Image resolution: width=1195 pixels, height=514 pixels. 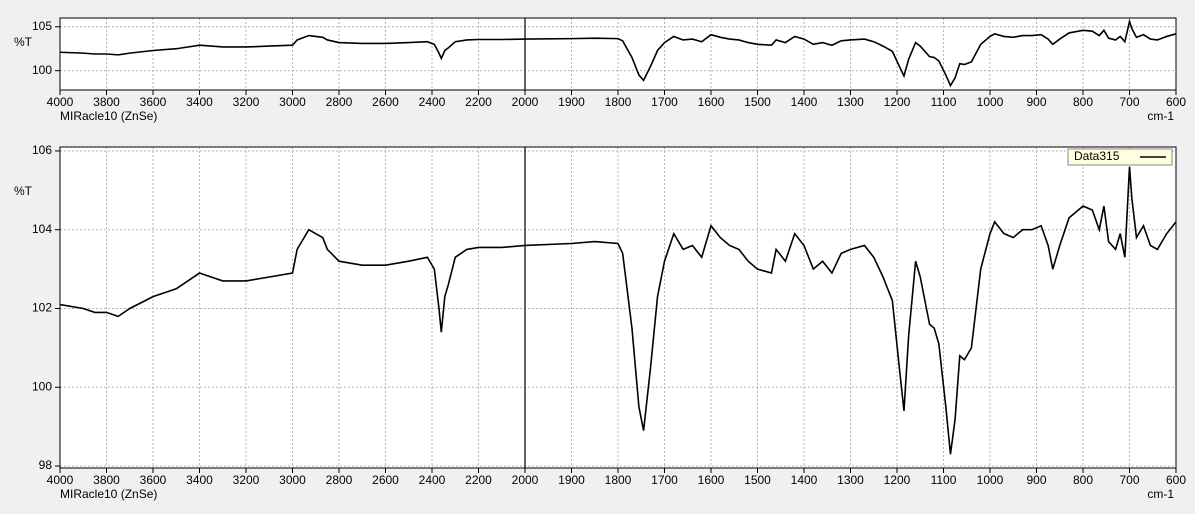 What do you see at coordinates (46, 465) in the screenshot?
I see `y-tick-label: 98` at bounding box center [46, 465].